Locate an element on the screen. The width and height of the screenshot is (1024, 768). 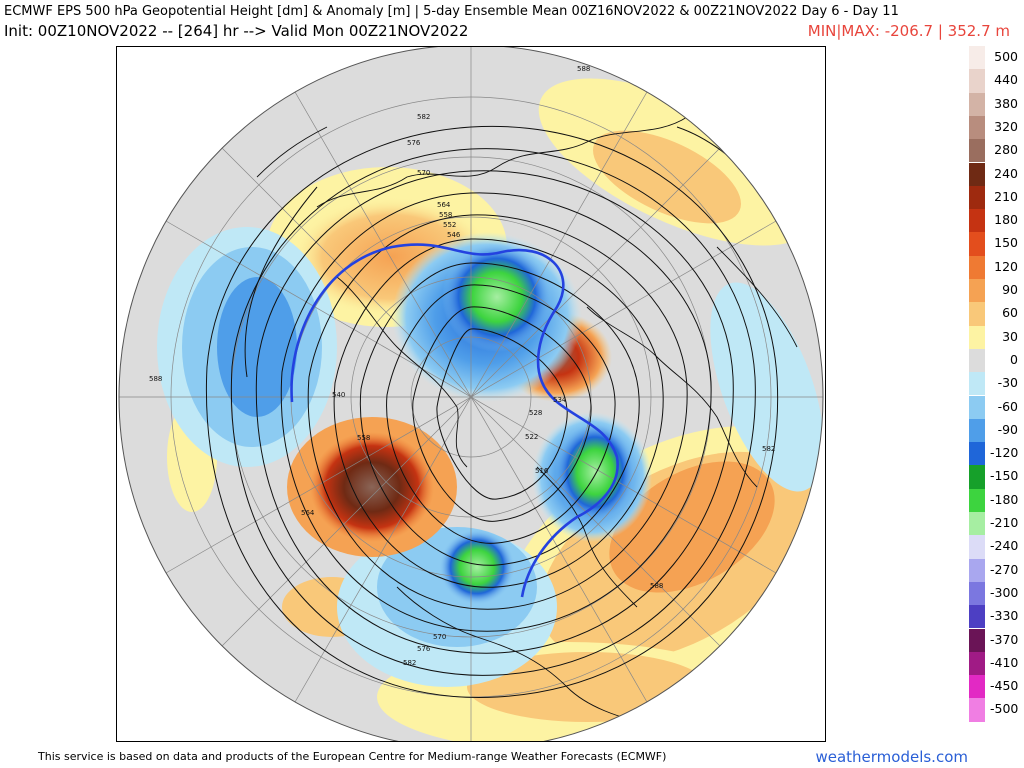
contour-label: 528 is located at coordinates (535, 413).